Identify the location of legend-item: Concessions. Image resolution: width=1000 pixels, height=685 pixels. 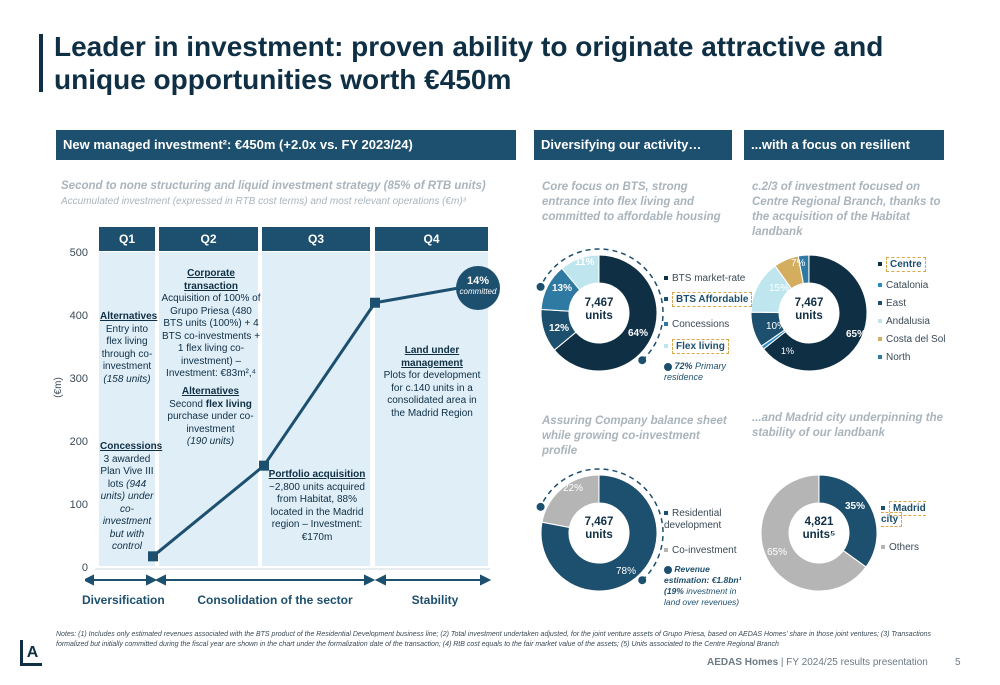
(696, 324).